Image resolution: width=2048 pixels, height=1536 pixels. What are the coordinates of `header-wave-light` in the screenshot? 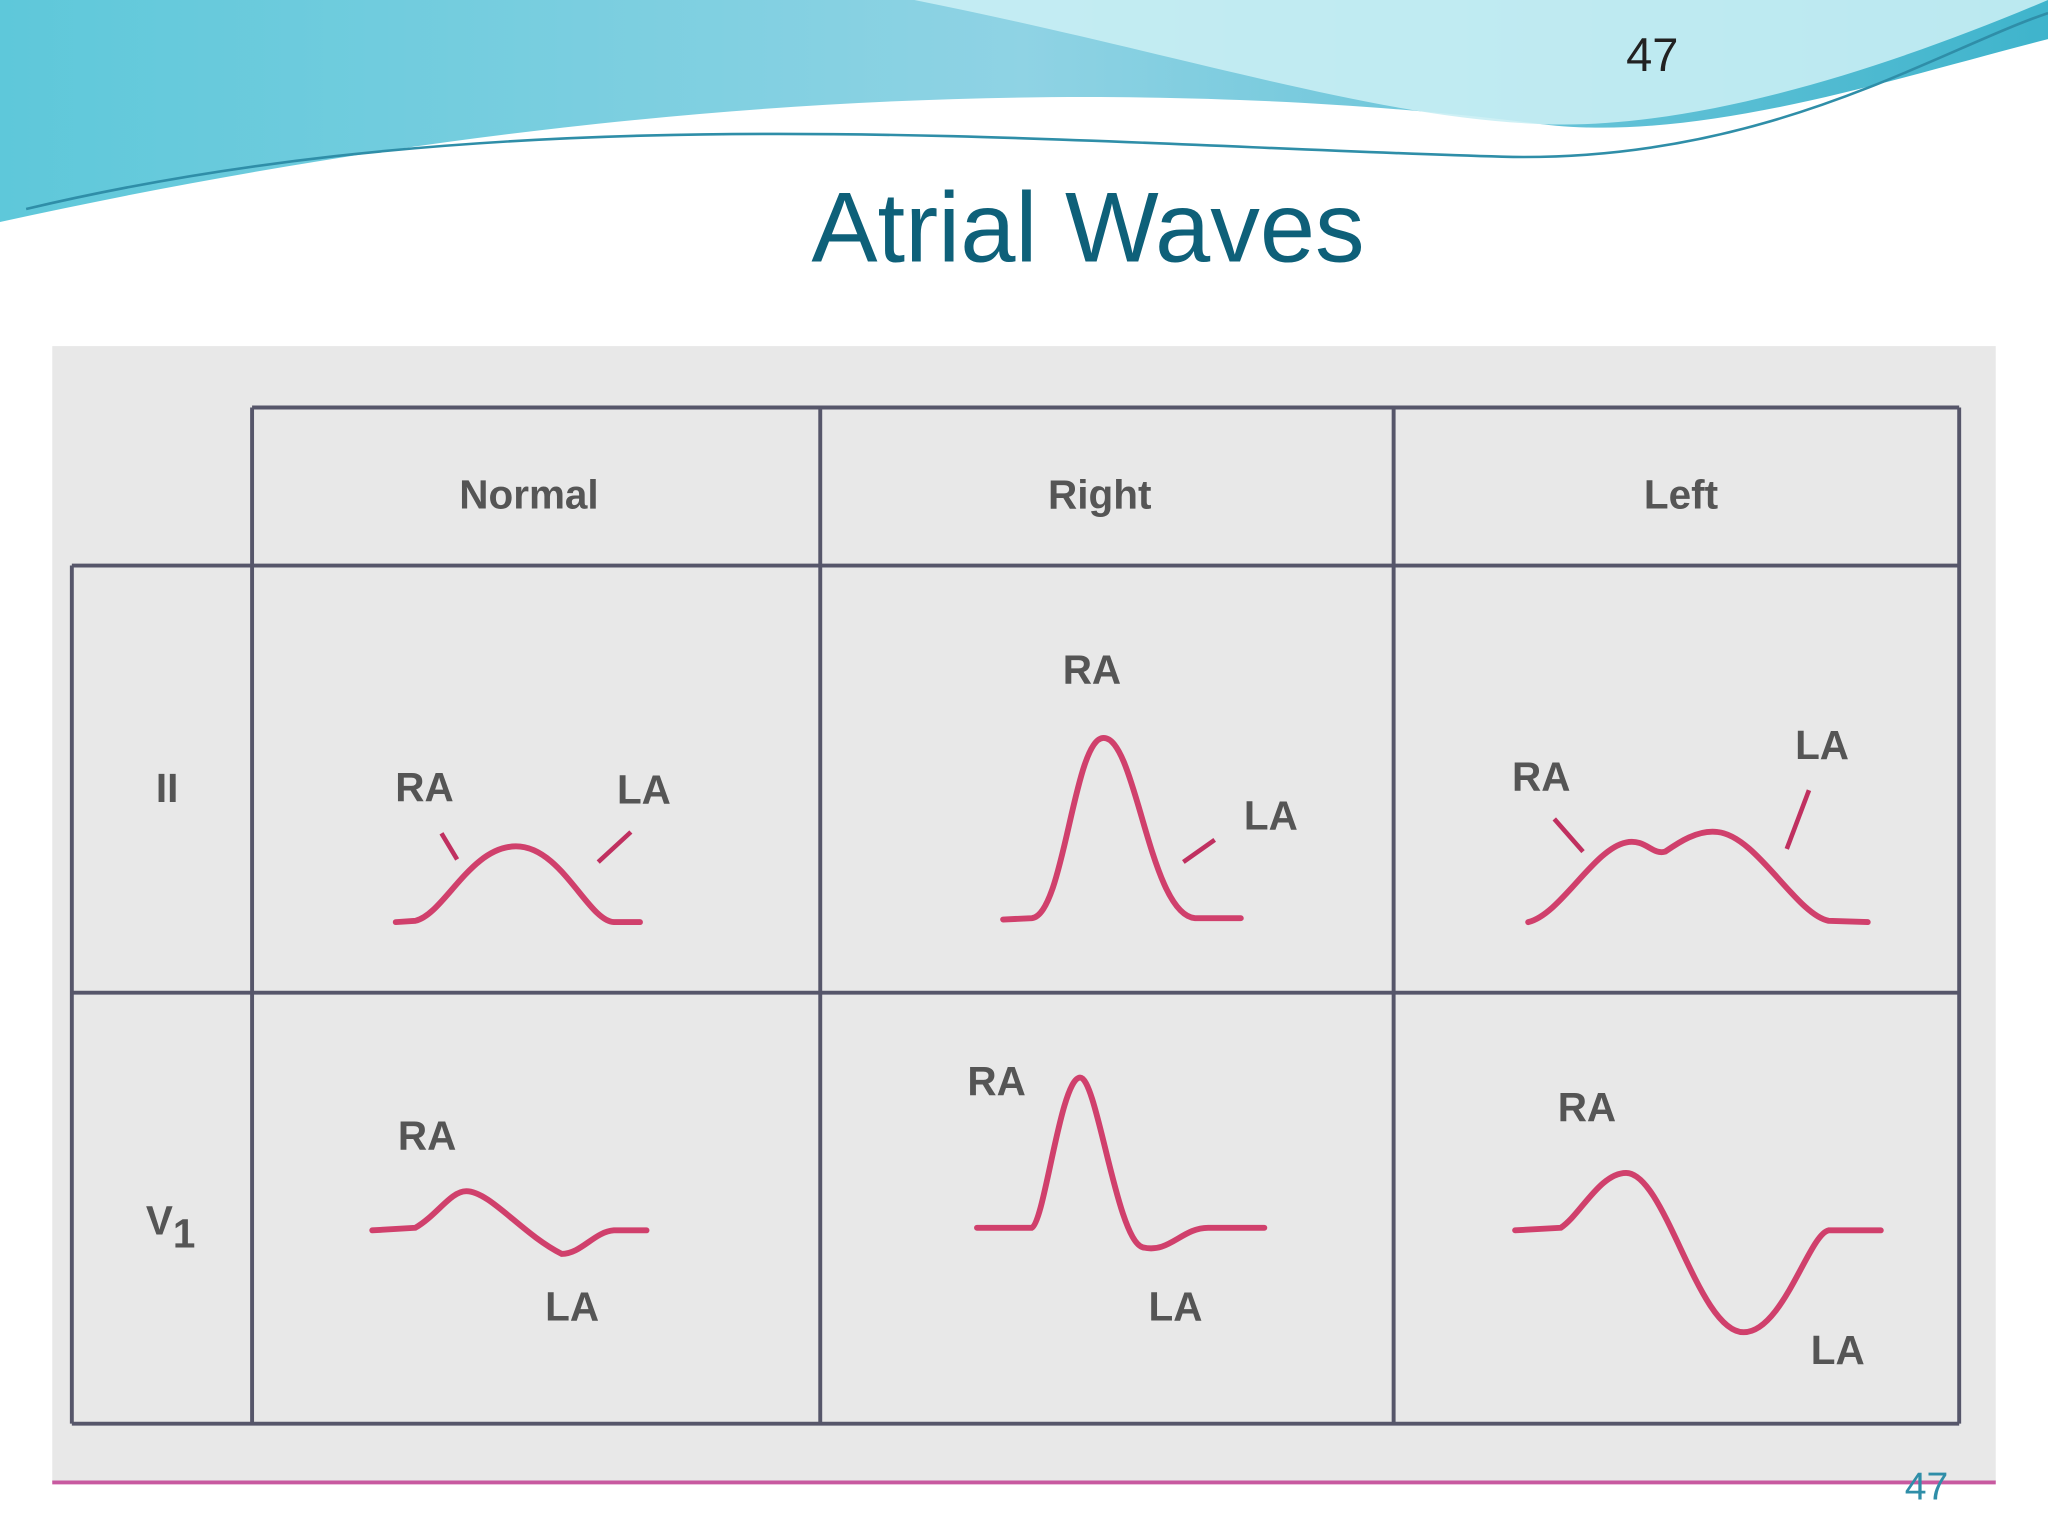 It's located at (1481, 62).